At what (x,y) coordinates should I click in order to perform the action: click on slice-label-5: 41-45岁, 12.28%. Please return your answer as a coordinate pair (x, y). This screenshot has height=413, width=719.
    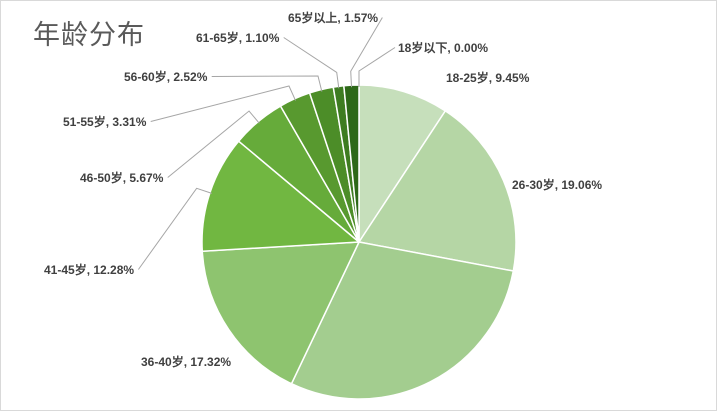
    Looking at the image, I should click on (89, 269).